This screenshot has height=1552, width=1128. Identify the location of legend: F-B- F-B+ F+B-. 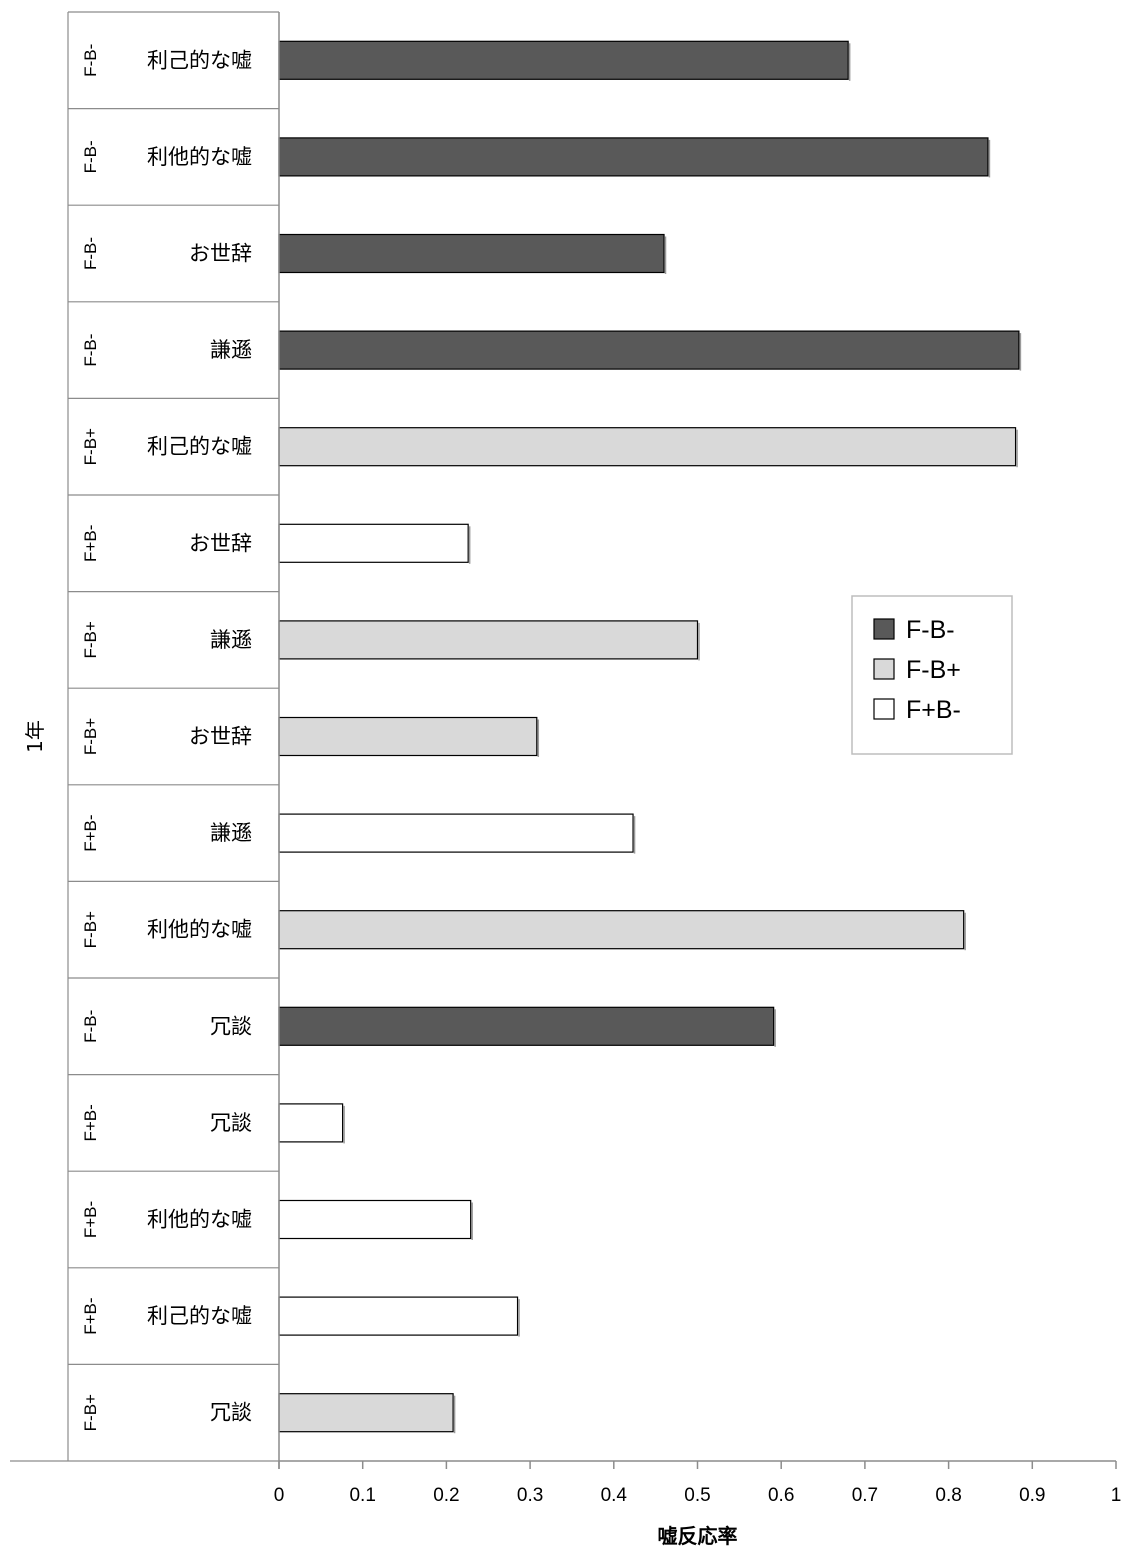
(932, 675).